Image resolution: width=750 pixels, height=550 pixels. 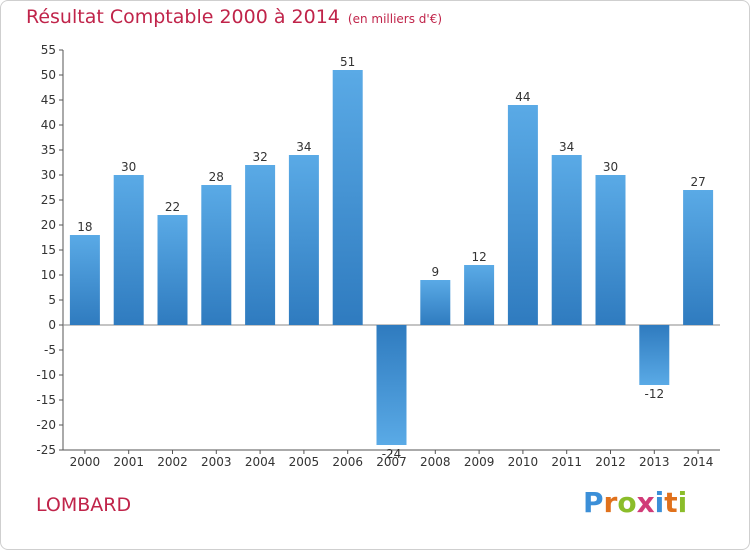 I want to click on x-tick-label: 2009, so click(x=479, y=462).